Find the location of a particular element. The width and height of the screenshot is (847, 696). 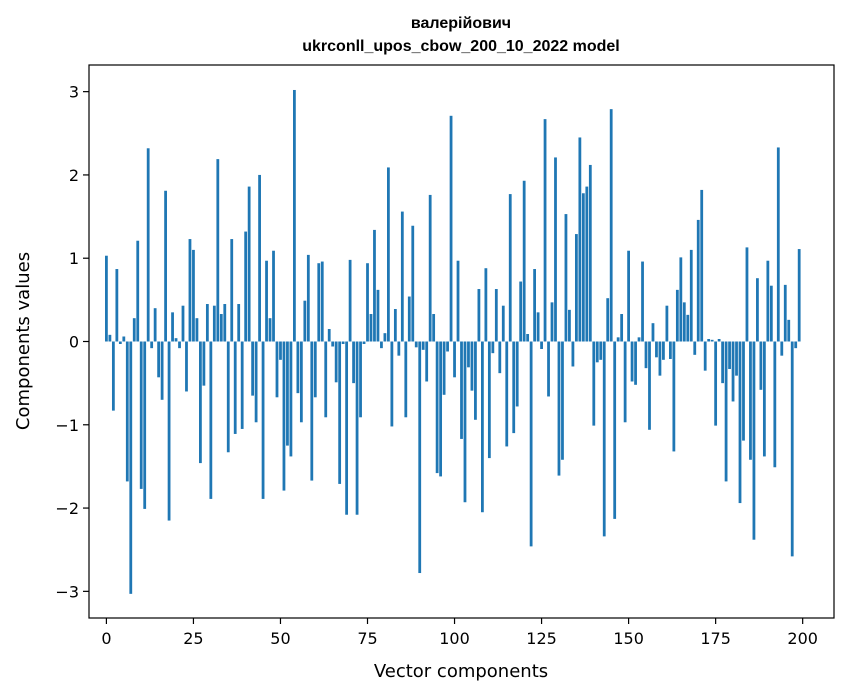

y-tick-label: 1 is located at coordinates (74, 258).